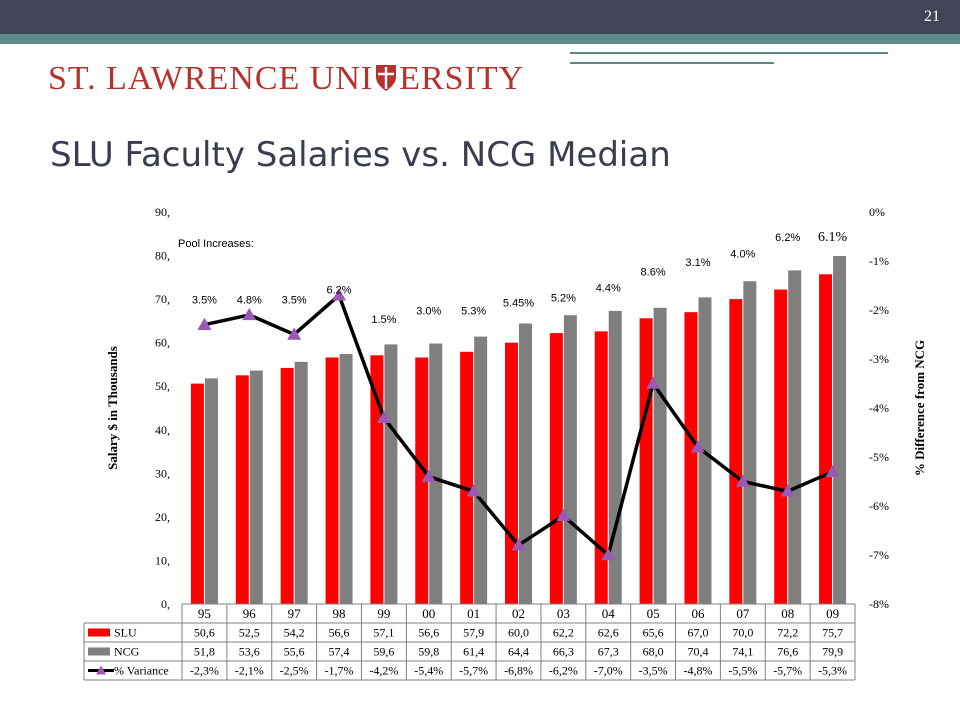  I want to click on logo-text-left: ST. LAWRENCE UNI, so click(211, 78).